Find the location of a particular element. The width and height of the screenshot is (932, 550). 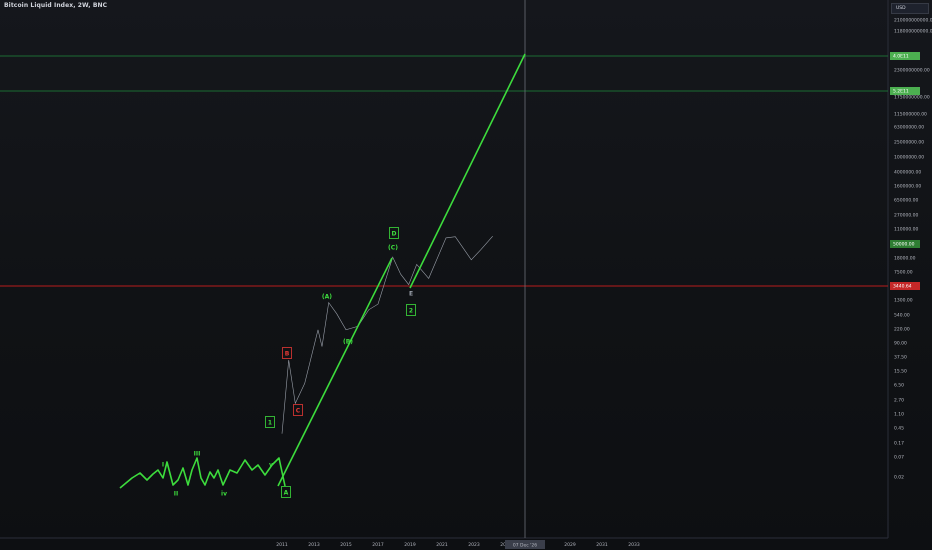

time-tick-label: 2021 is located at coordinates (442, 545).